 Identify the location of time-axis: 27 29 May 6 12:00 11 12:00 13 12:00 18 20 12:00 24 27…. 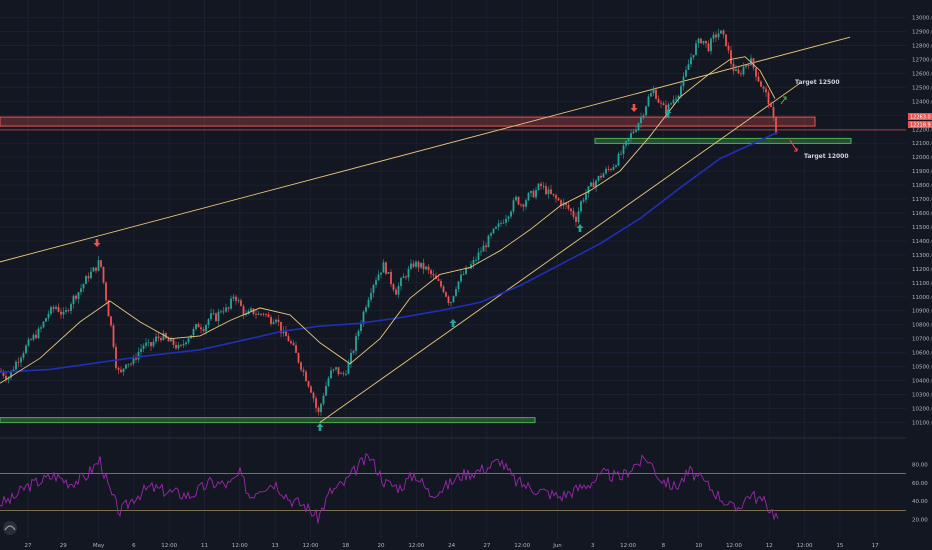
(452, 546).